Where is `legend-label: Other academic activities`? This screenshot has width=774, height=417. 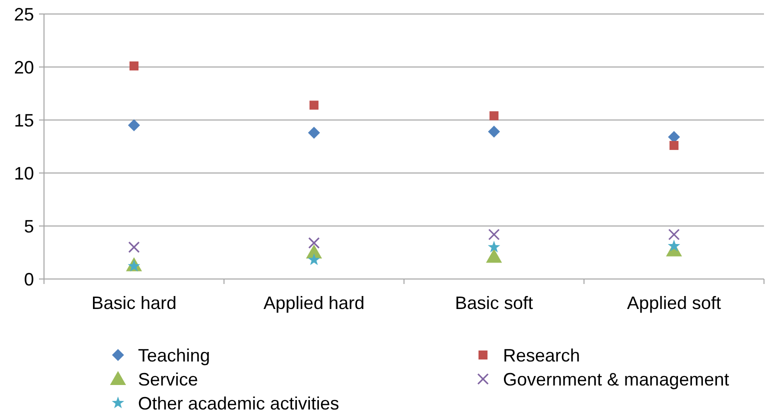 legend-label: Other academic activities is located at coordinates (239, 403).